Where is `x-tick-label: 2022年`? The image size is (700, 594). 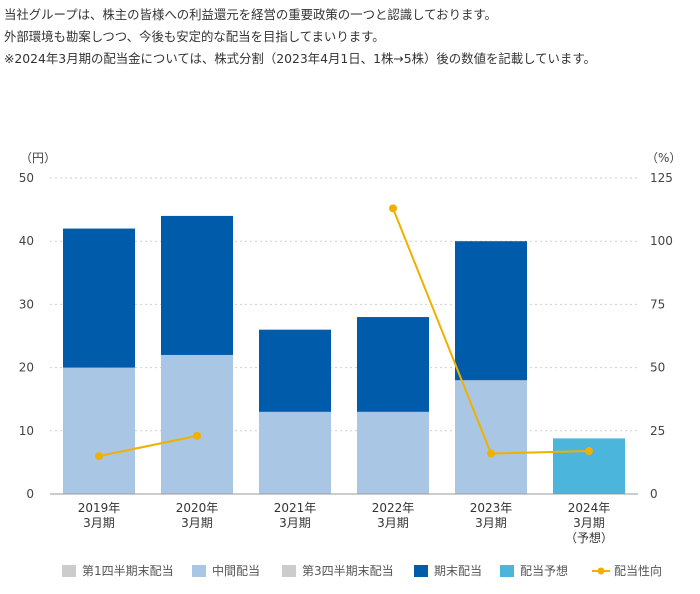 x-tick-label: 2022年 is located at coordinates (393, 508).